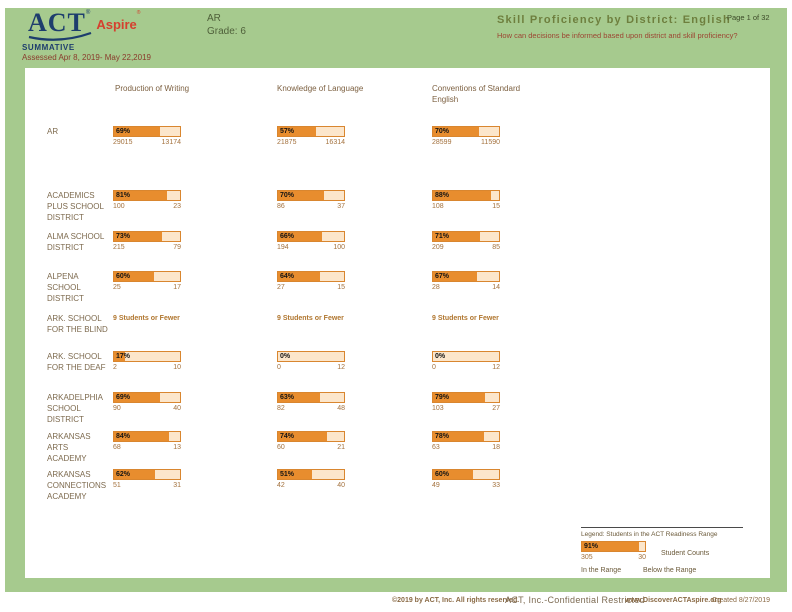 Image resolution: width=792 pixels, height=612 pixels. Describe the element at coordinates (466, 367) in the screenshot. I see `count-row: 0 12` at that location.